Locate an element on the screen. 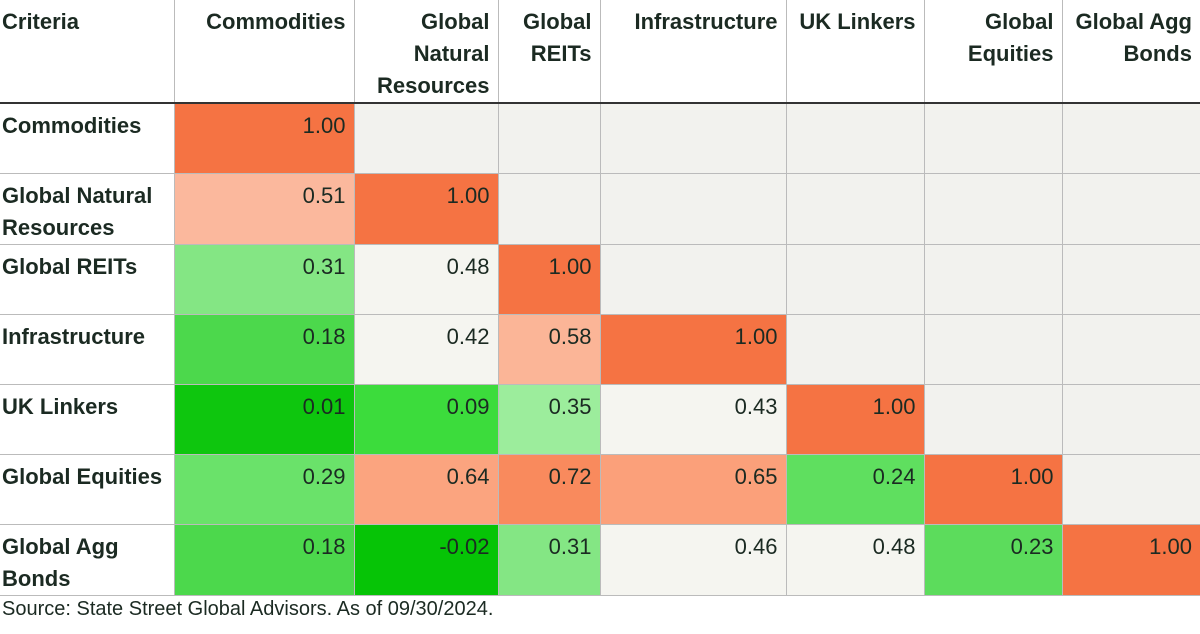 The height and width of the screenshot is (634, 1200). table-row: UK Linkers 0.01 0.09 0.35 0.43 1.00 is located at coordinates (600, 419).